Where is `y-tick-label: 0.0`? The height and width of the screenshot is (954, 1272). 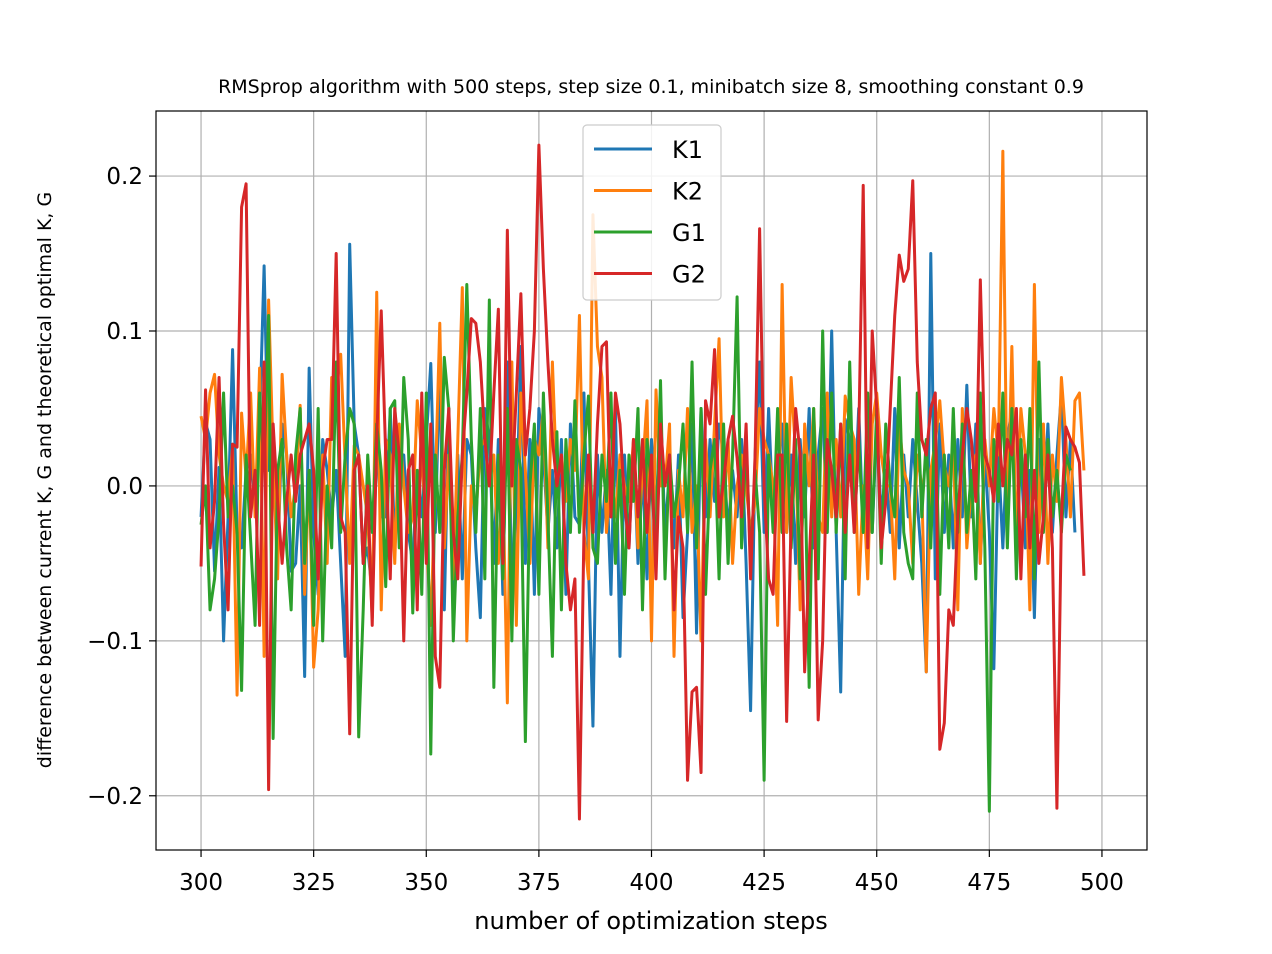
y-tick-label: 0.0 is located at coordinates (124, 487).